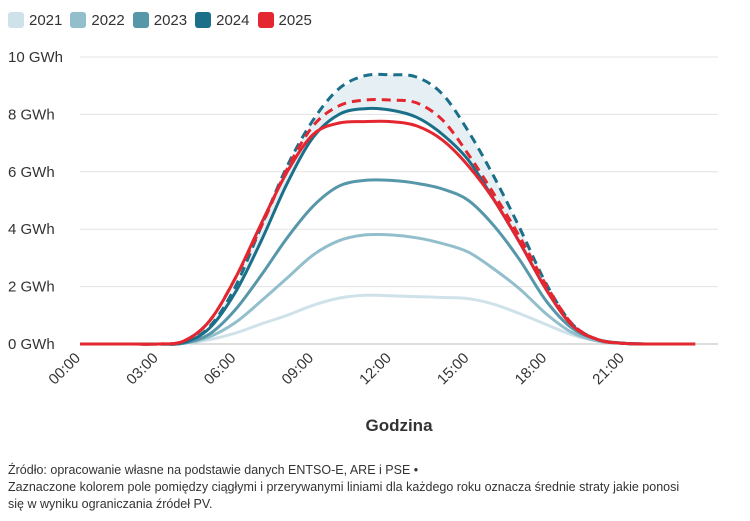 This screenshot has width=750, height=521. I want to click on y-tick-label: 6 GWh, so click(31, 172).